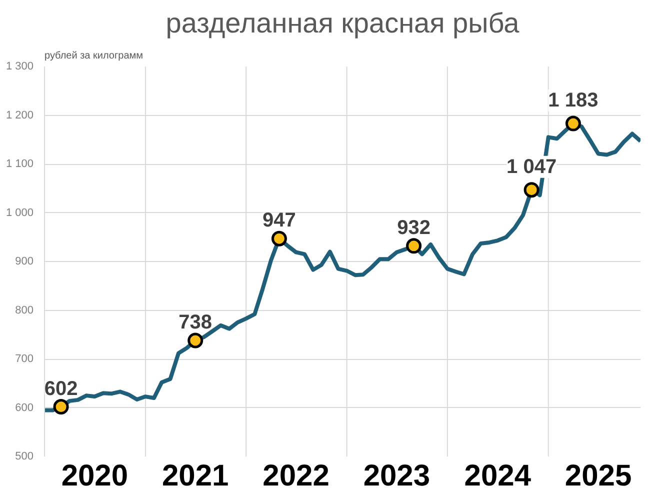  Describe the element at coordinates (296, 476) in the screenshot. I see `x-tick-label: 2022` at that location.